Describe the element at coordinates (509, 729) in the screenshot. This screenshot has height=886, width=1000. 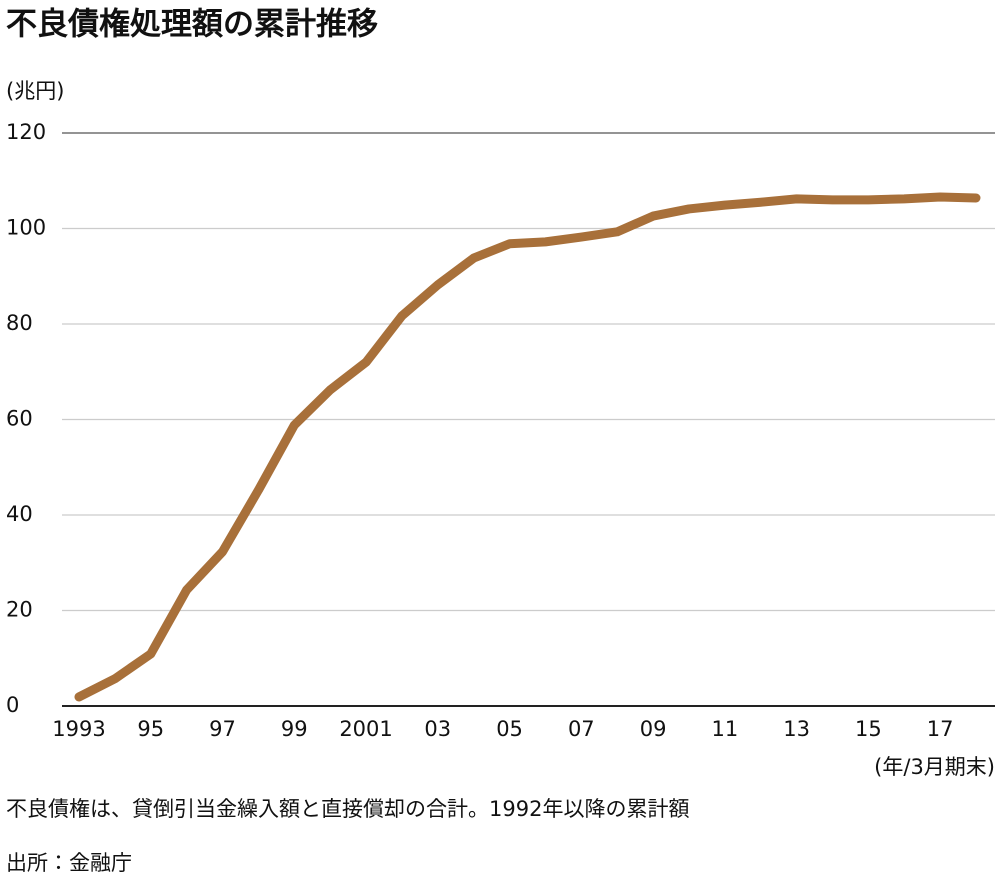
I see `x-tick-label: 05` at that location.